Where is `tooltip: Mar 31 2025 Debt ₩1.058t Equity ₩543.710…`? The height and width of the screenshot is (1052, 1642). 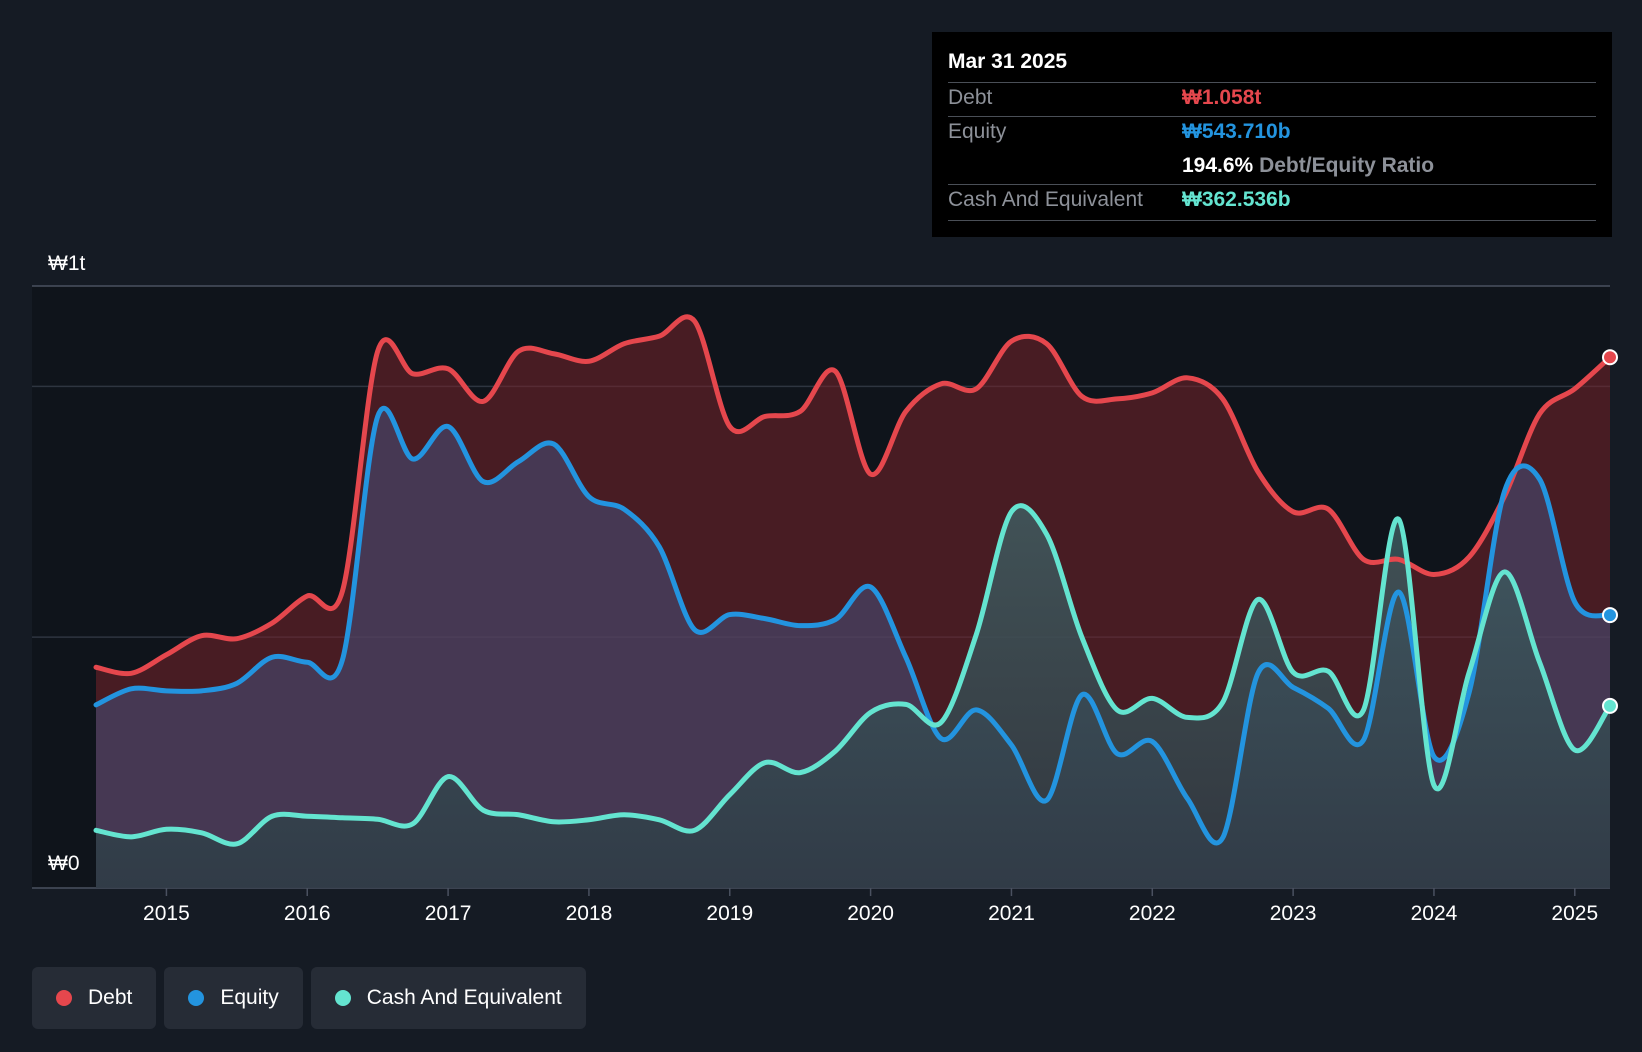
tooltip: Mar 31 2025 Debt ₩1.058t Equity ₩543.710… is located at coordinates (1272, 134).